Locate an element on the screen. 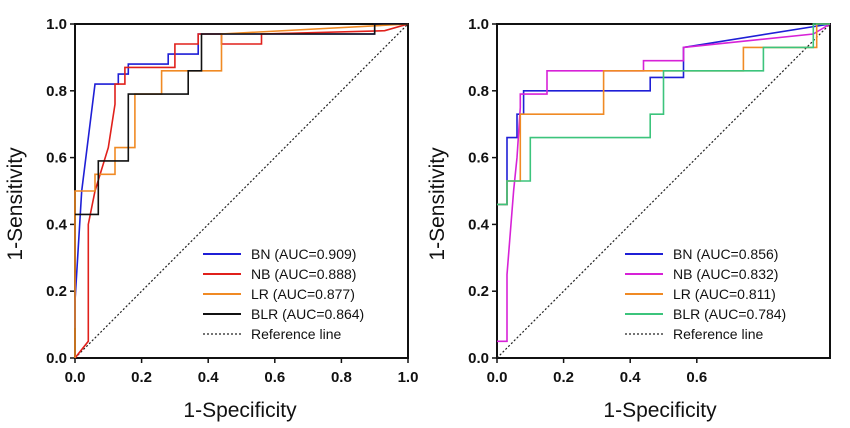 This screenshot has height=428, width=850. legend-label: BN (AUC=0.909) is located at coordinates (303, 254).